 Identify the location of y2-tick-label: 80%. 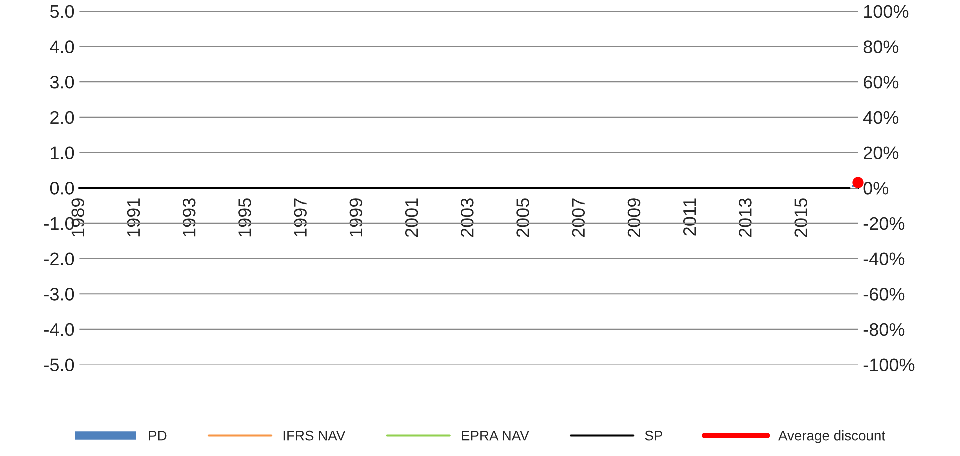
(881, 47).